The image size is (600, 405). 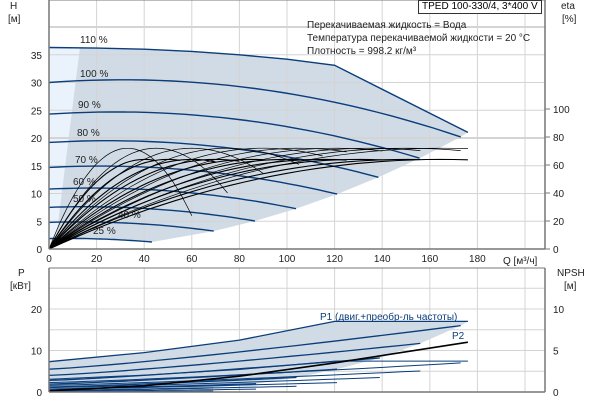 What do you see at coordinates (84, 199) in the screenshot?
I see `speed-label: 50 %` at bounding box center [84, 199].